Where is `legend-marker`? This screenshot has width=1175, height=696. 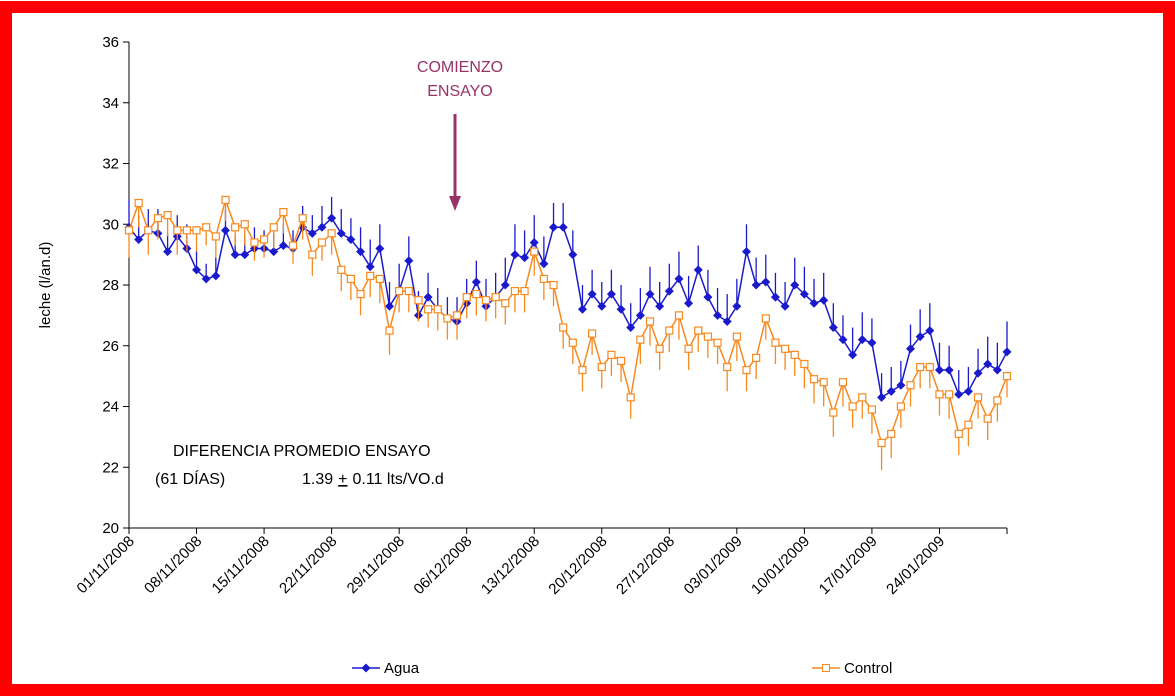 legend-marker is located at coordinates (826, 668).